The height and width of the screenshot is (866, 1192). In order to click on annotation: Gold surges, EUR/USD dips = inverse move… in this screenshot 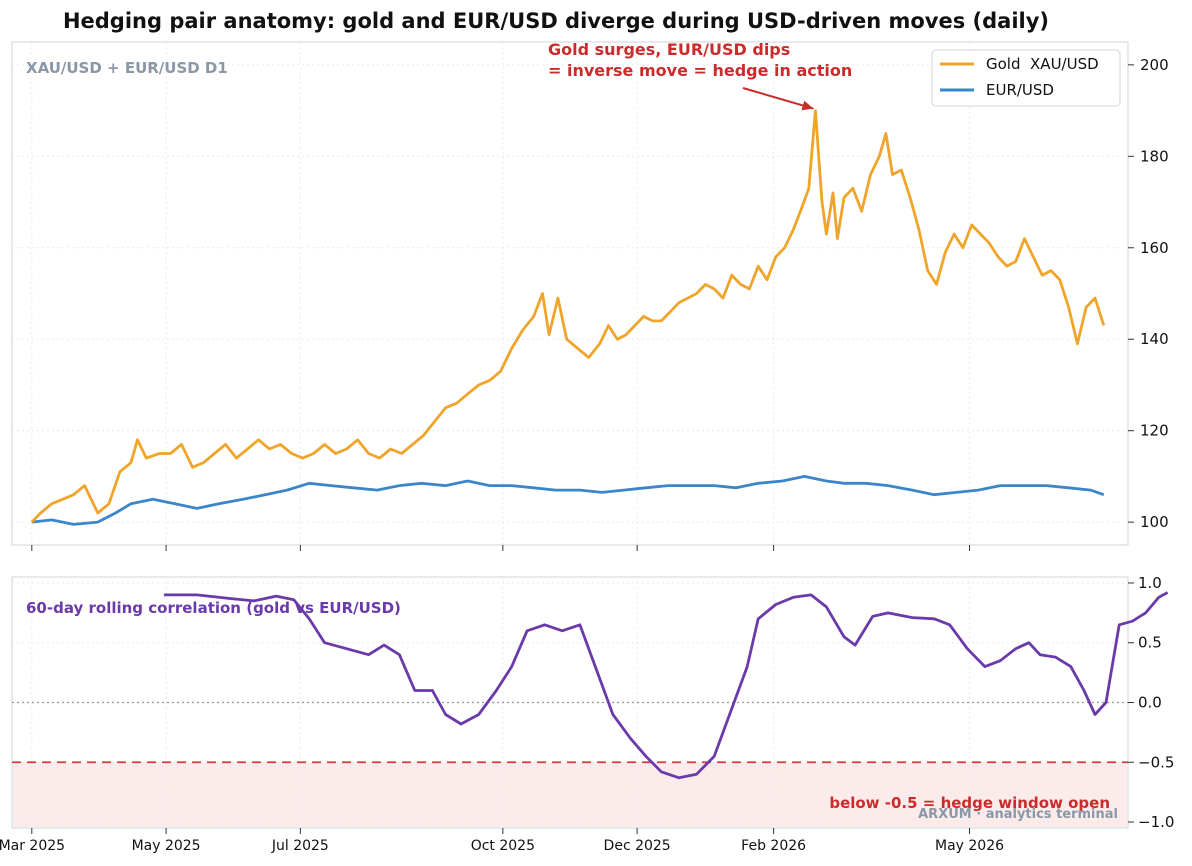, I will do `click(700, 75)`.